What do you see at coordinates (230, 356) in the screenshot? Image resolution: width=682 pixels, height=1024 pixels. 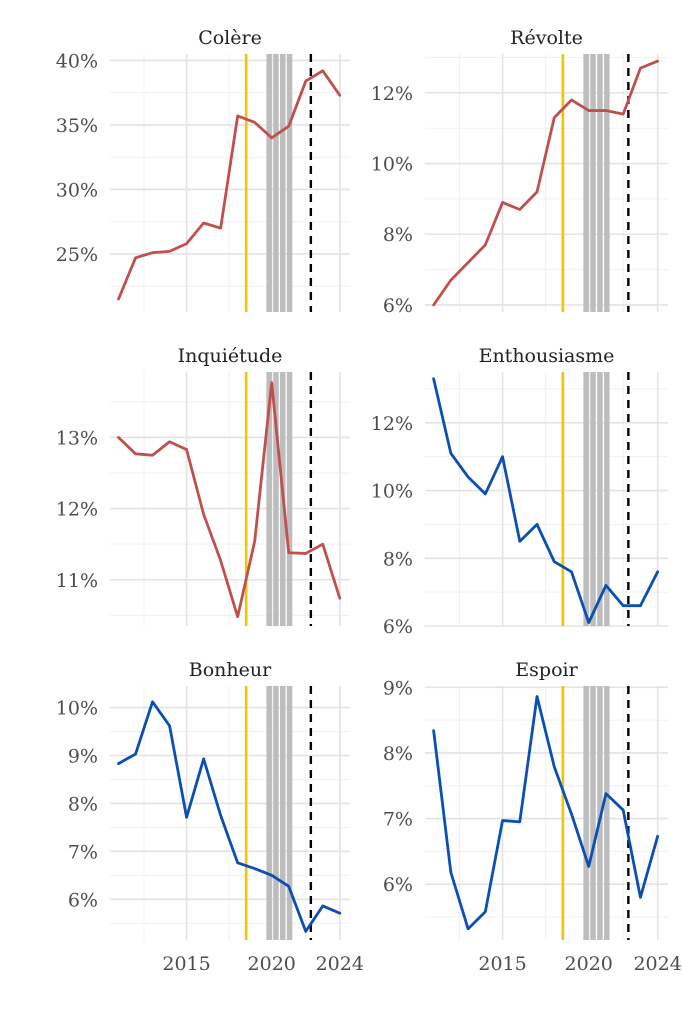 I see `panel-3-title: Inquiétude` at bounding box center [230, 356].